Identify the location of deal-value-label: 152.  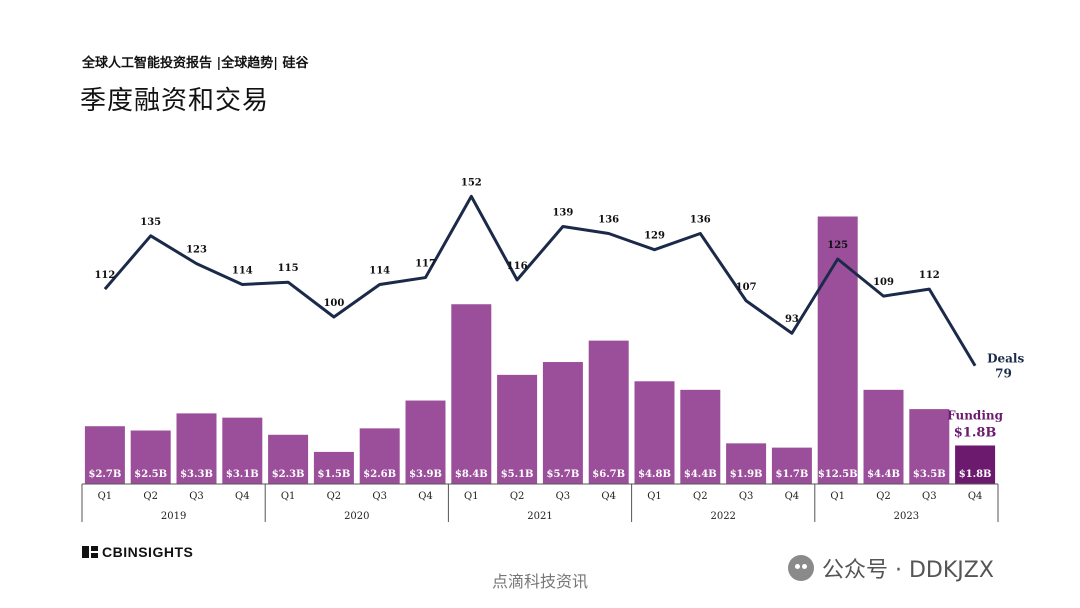
(471, 182).